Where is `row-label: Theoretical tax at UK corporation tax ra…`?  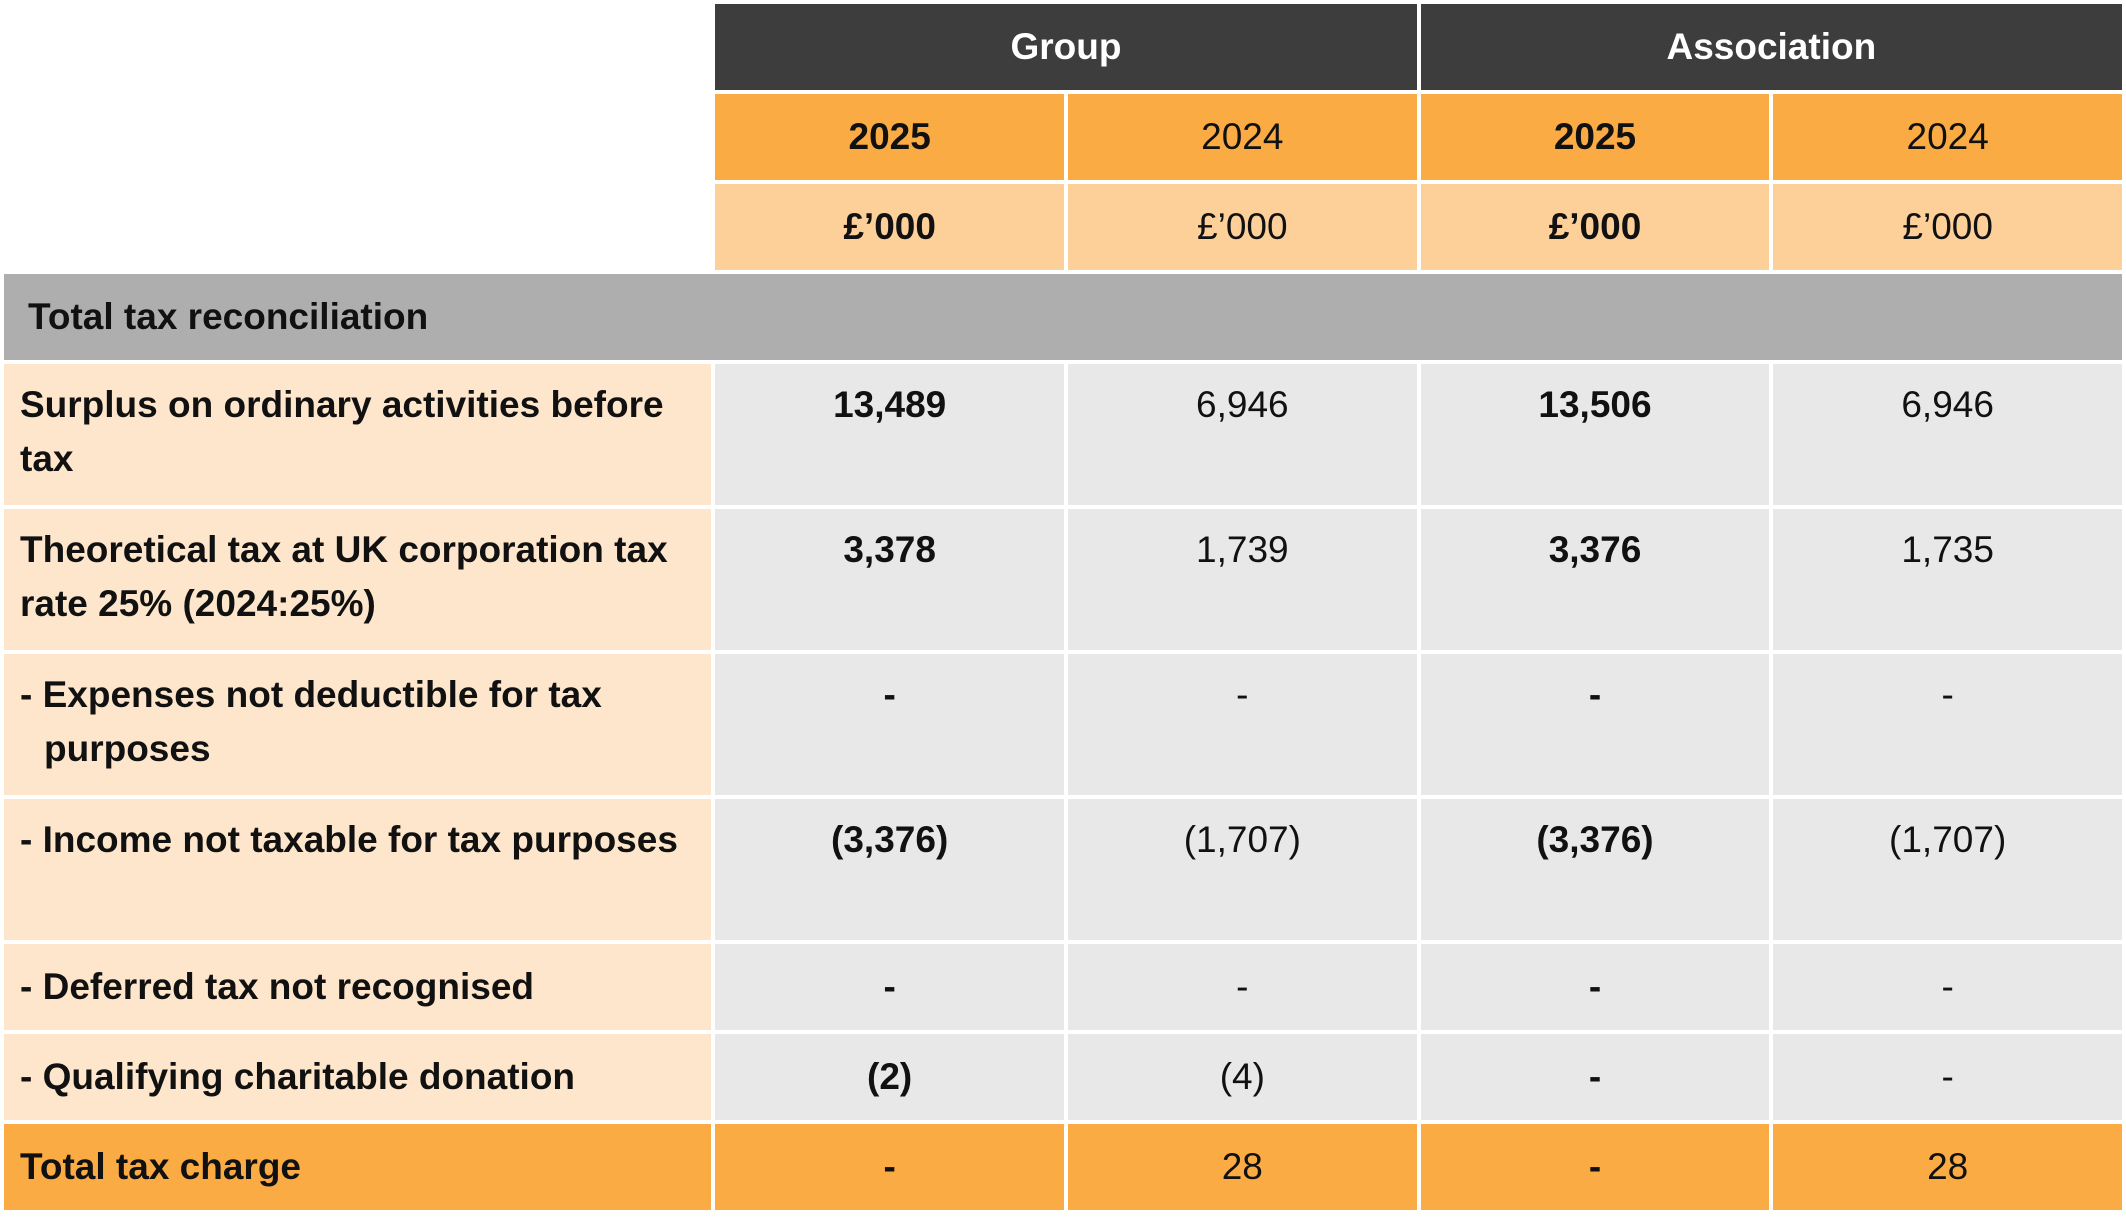 row-label: Theoretical tax at UK corporation tax ra… is located at coordinates (358, 579).